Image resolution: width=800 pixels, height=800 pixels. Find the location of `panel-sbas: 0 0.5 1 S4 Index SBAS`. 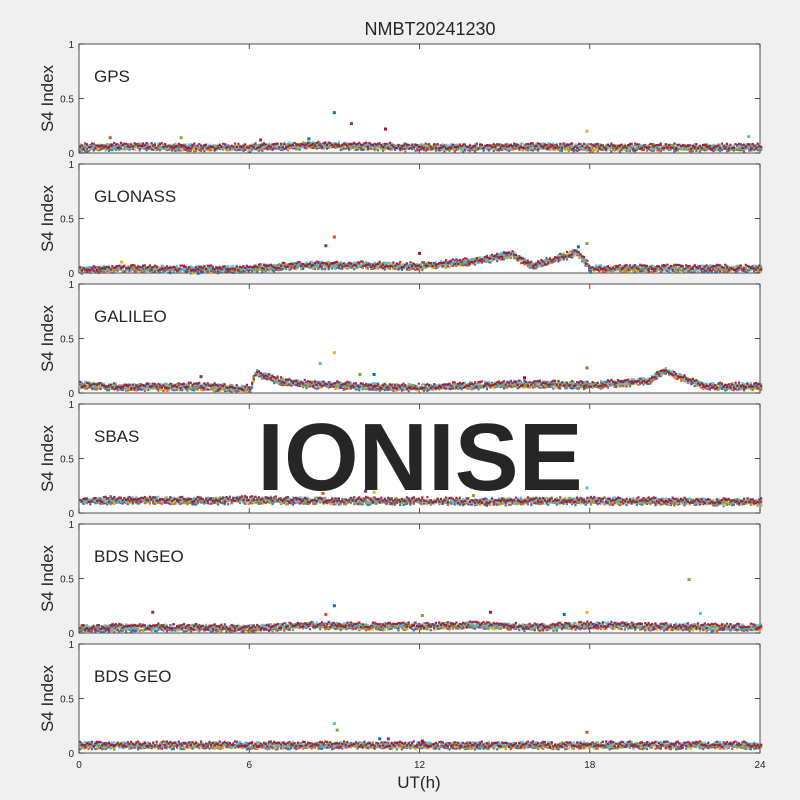

panel-sbas: 0 0.5 1 S4 Index SBAS is located at coordinates (400, 460).